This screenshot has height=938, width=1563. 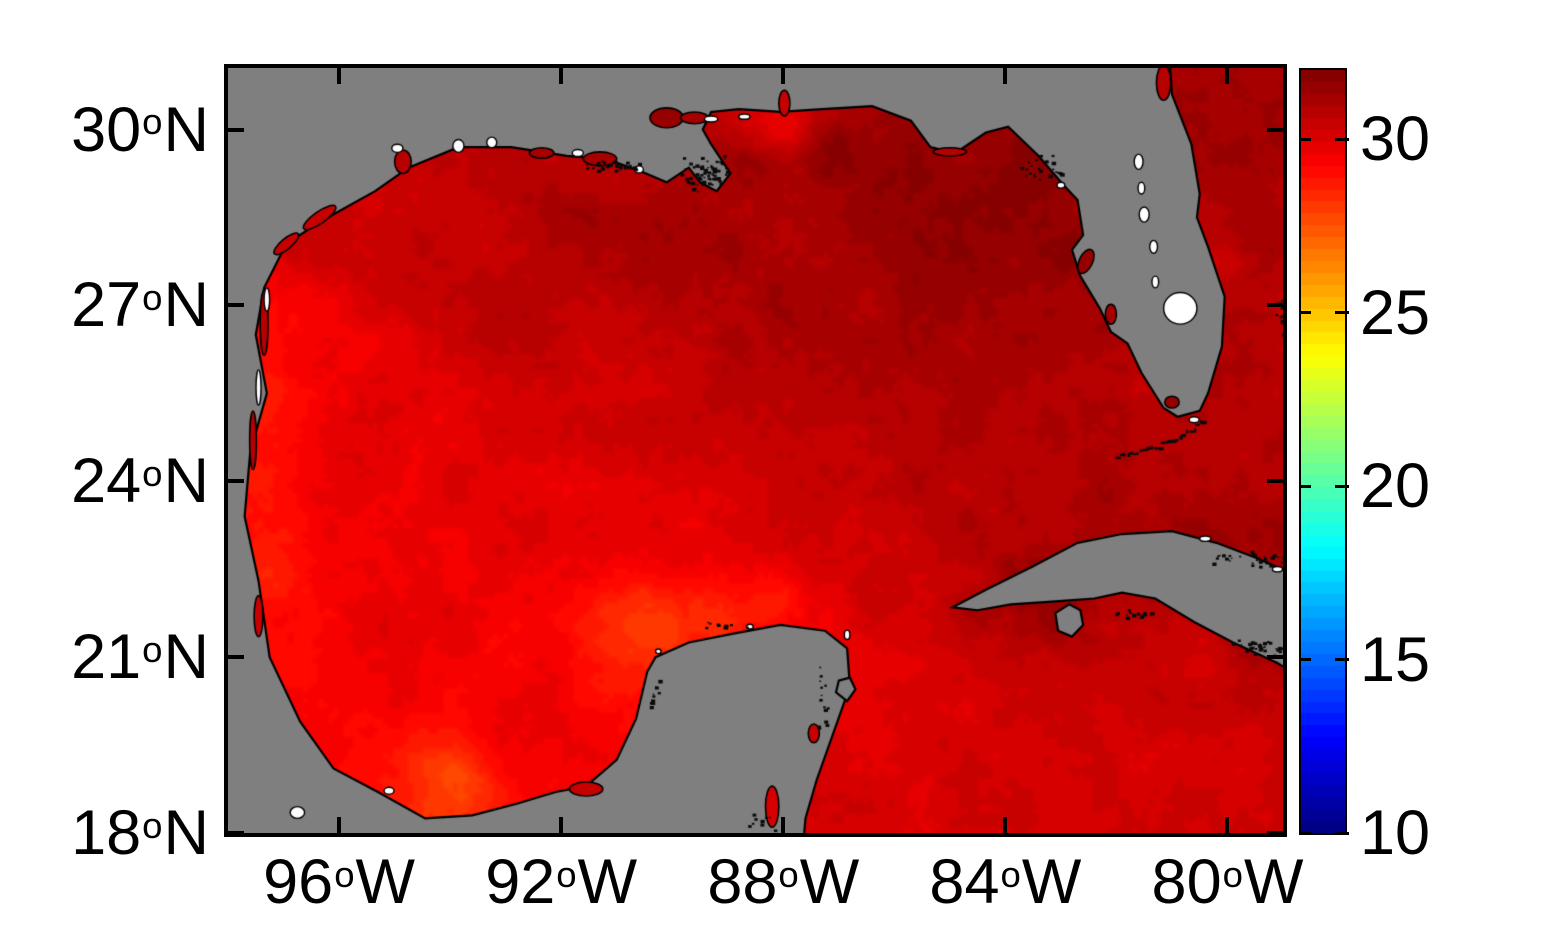 What do you see at coordinates (1186, 882) in the screenshot?
I see `tick-value: 80` at bounding box center [1186, 882].